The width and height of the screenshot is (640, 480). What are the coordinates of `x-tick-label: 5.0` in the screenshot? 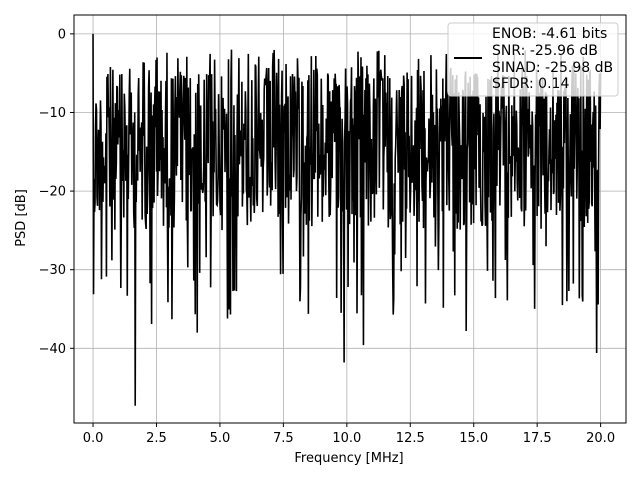 It's located at (220, 438).